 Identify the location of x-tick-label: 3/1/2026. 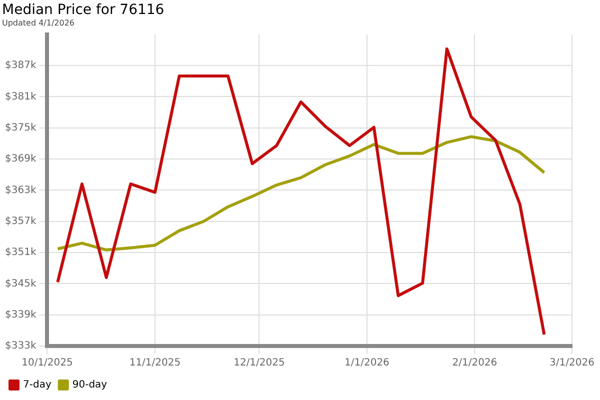
(572, 363).